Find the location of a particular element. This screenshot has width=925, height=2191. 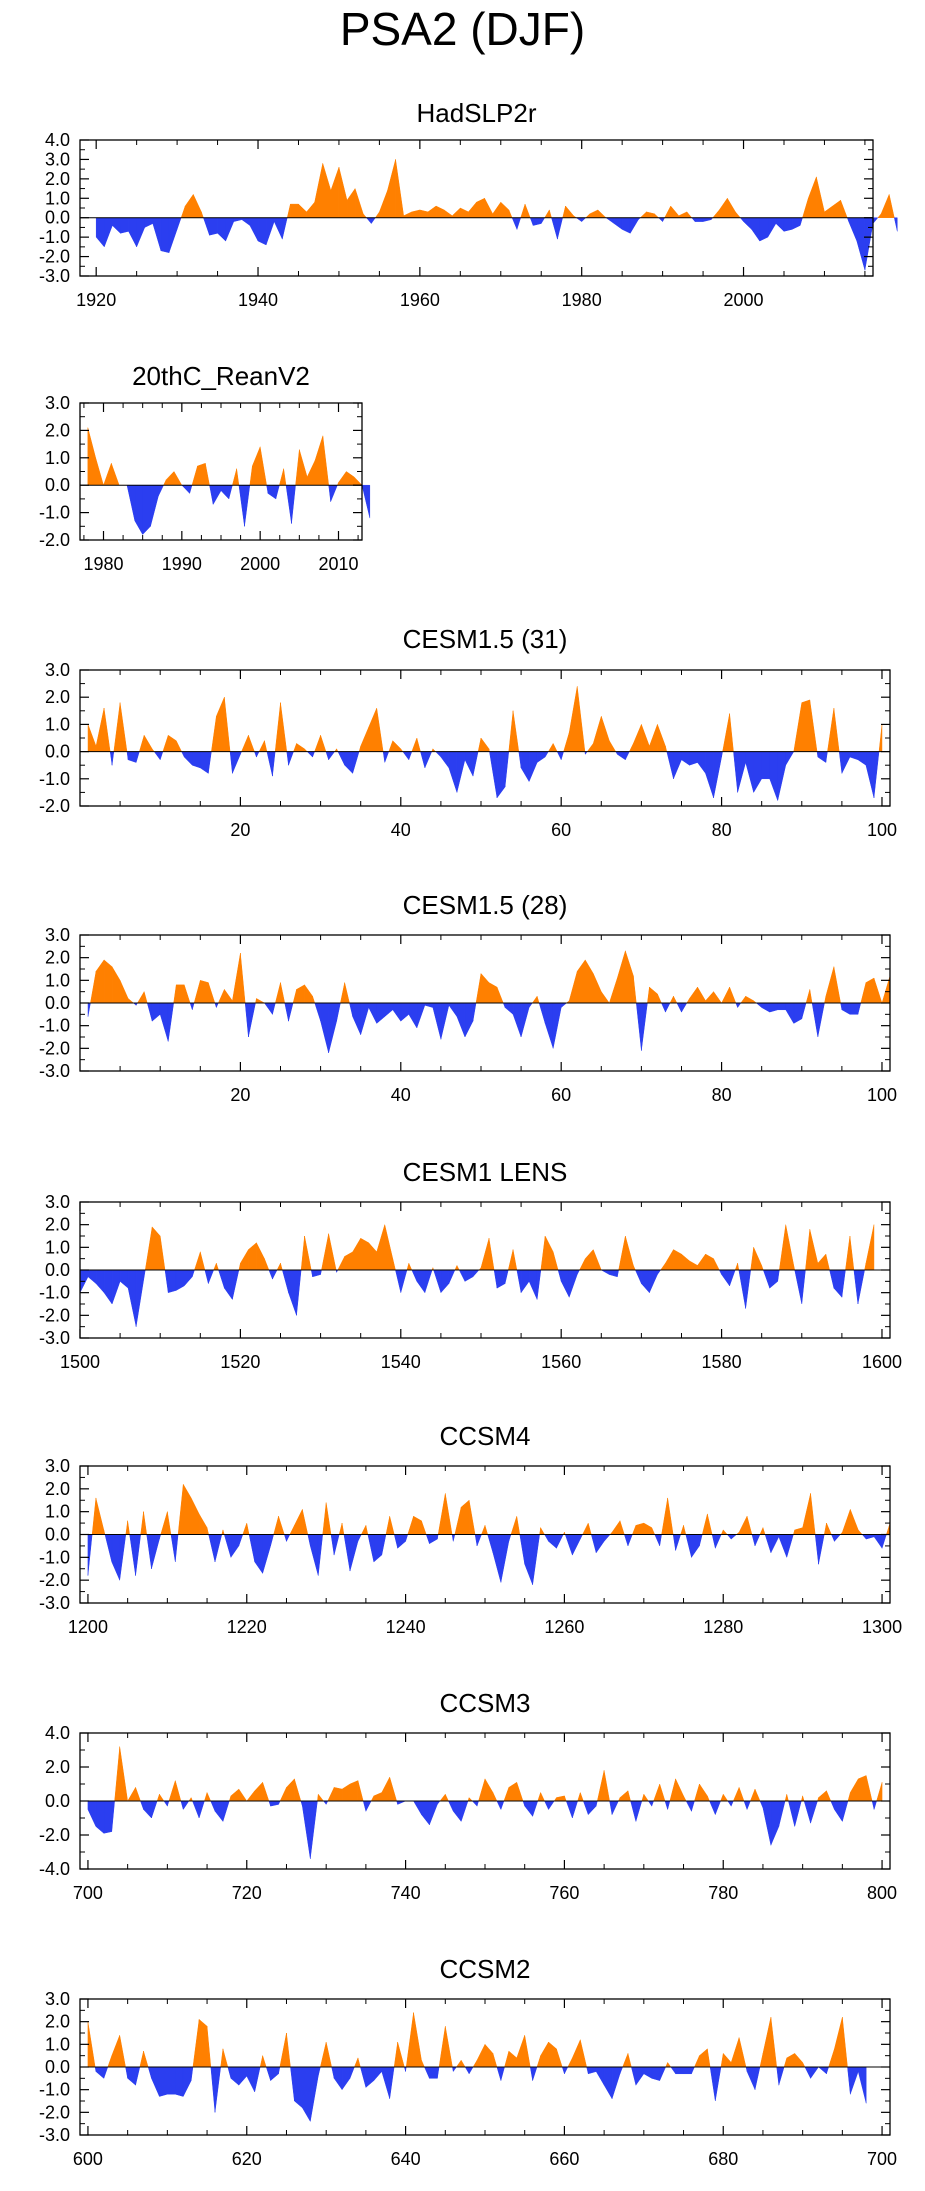

y-tick-label: 1.0 is located at coordinates (57, 1247).